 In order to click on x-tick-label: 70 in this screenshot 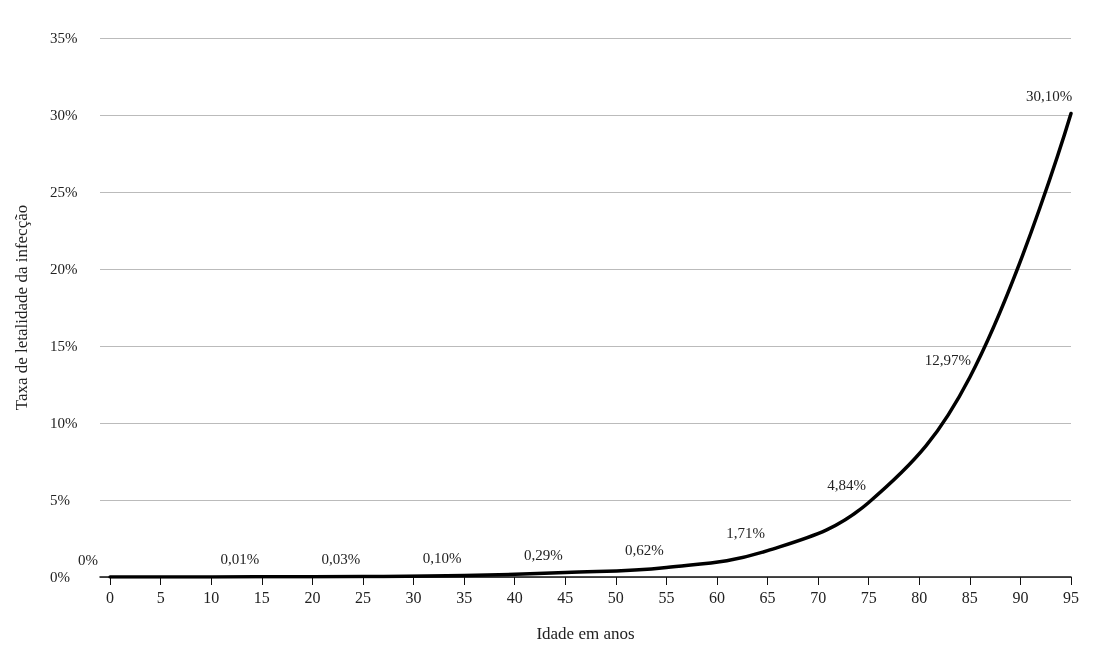, I will do `click(818, 597)`.